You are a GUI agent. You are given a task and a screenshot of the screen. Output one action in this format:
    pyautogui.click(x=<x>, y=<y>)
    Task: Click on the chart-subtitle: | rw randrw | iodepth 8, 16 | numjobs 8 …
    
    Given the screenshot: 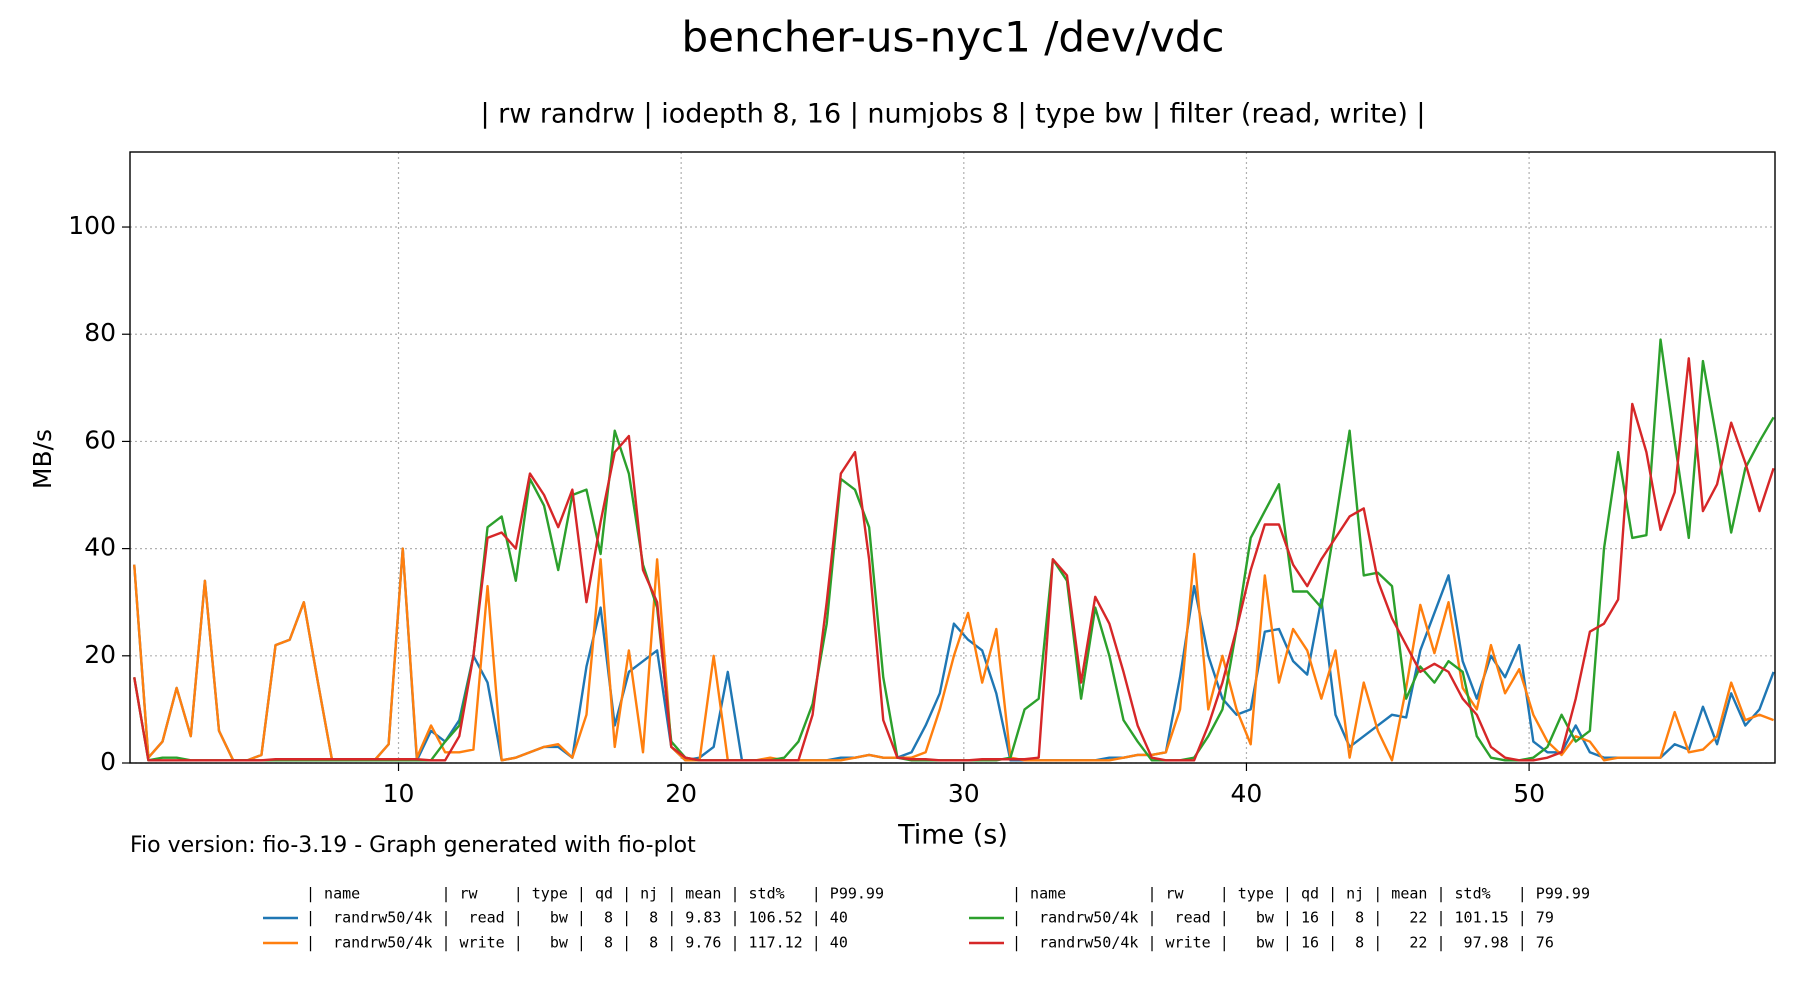 What is the action you would take?
    pyautogui.click(x=952, y=114)
    